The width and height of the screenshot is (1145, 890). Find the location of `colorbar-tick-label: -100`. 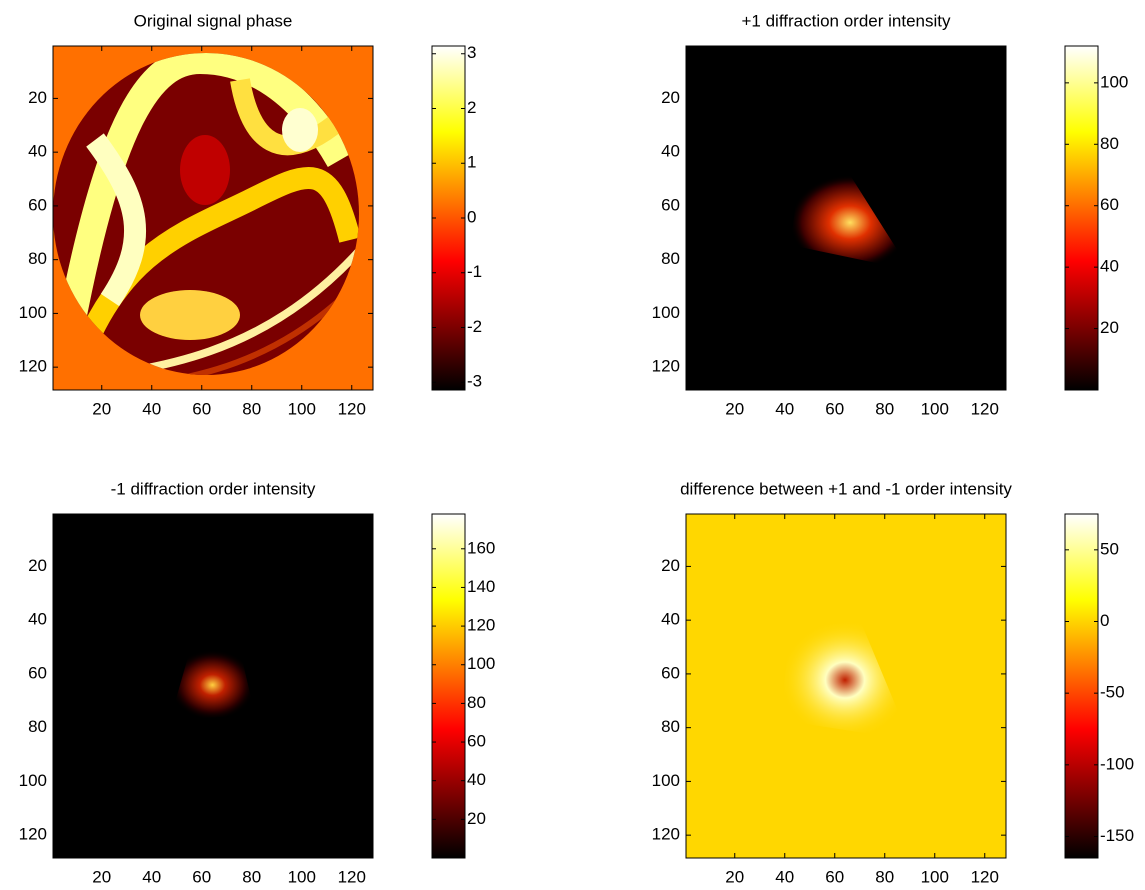

colorbar-tick-label: -100 is located at coordinates (1117, 763).